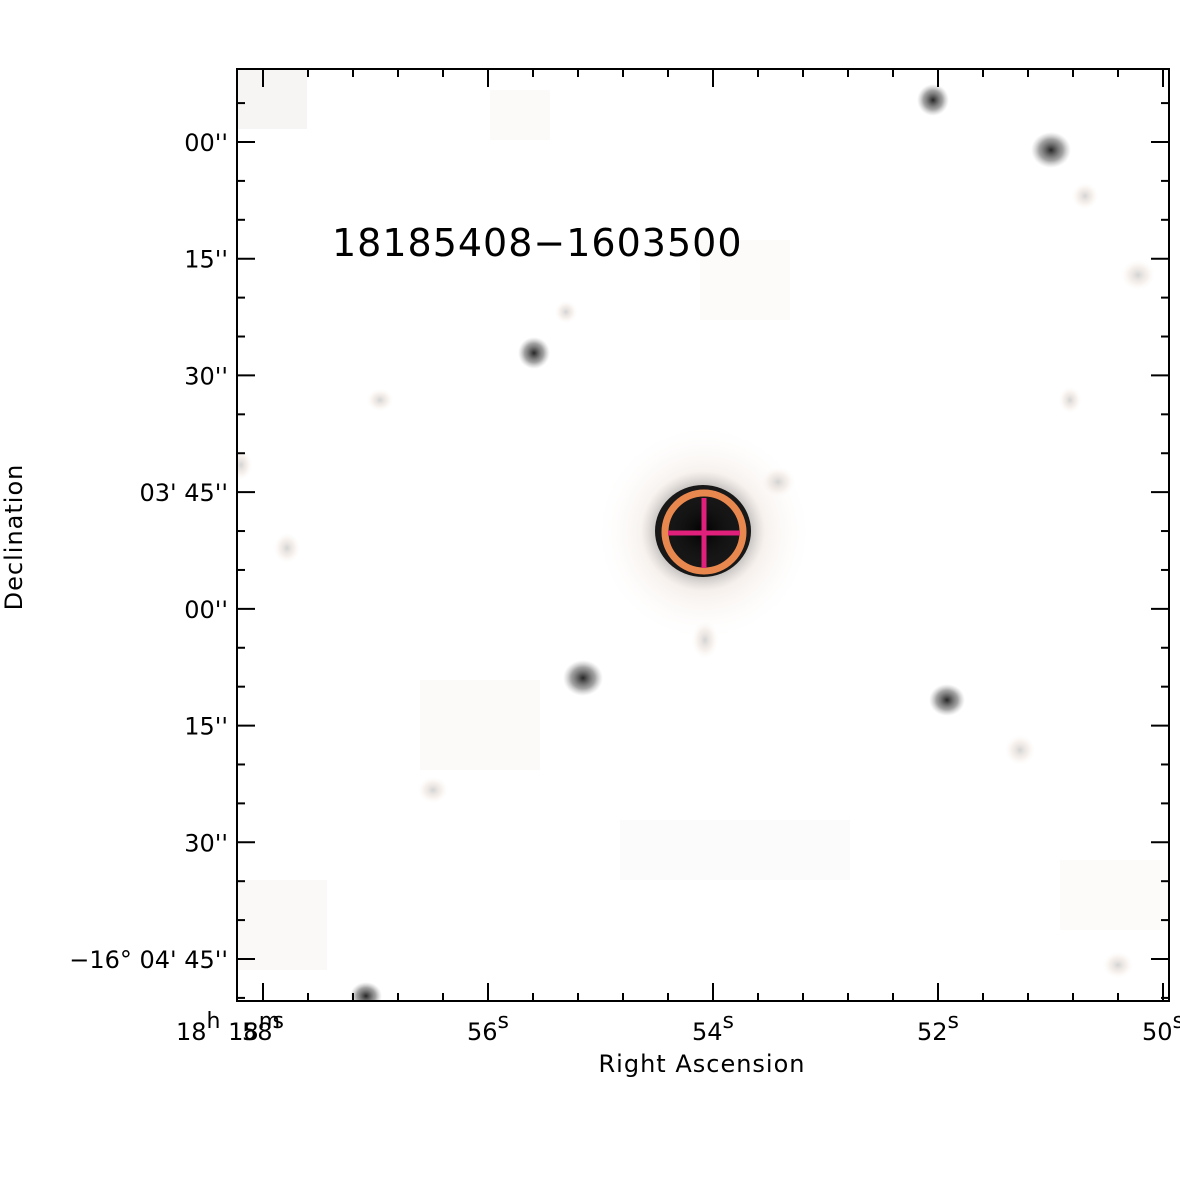 This screenshot has width=1180, height=1180. What do you see at coordinates (938, 1027) in the screenshot?
I see `x-tick-label: 52s` at bounding box center [938, 1027].